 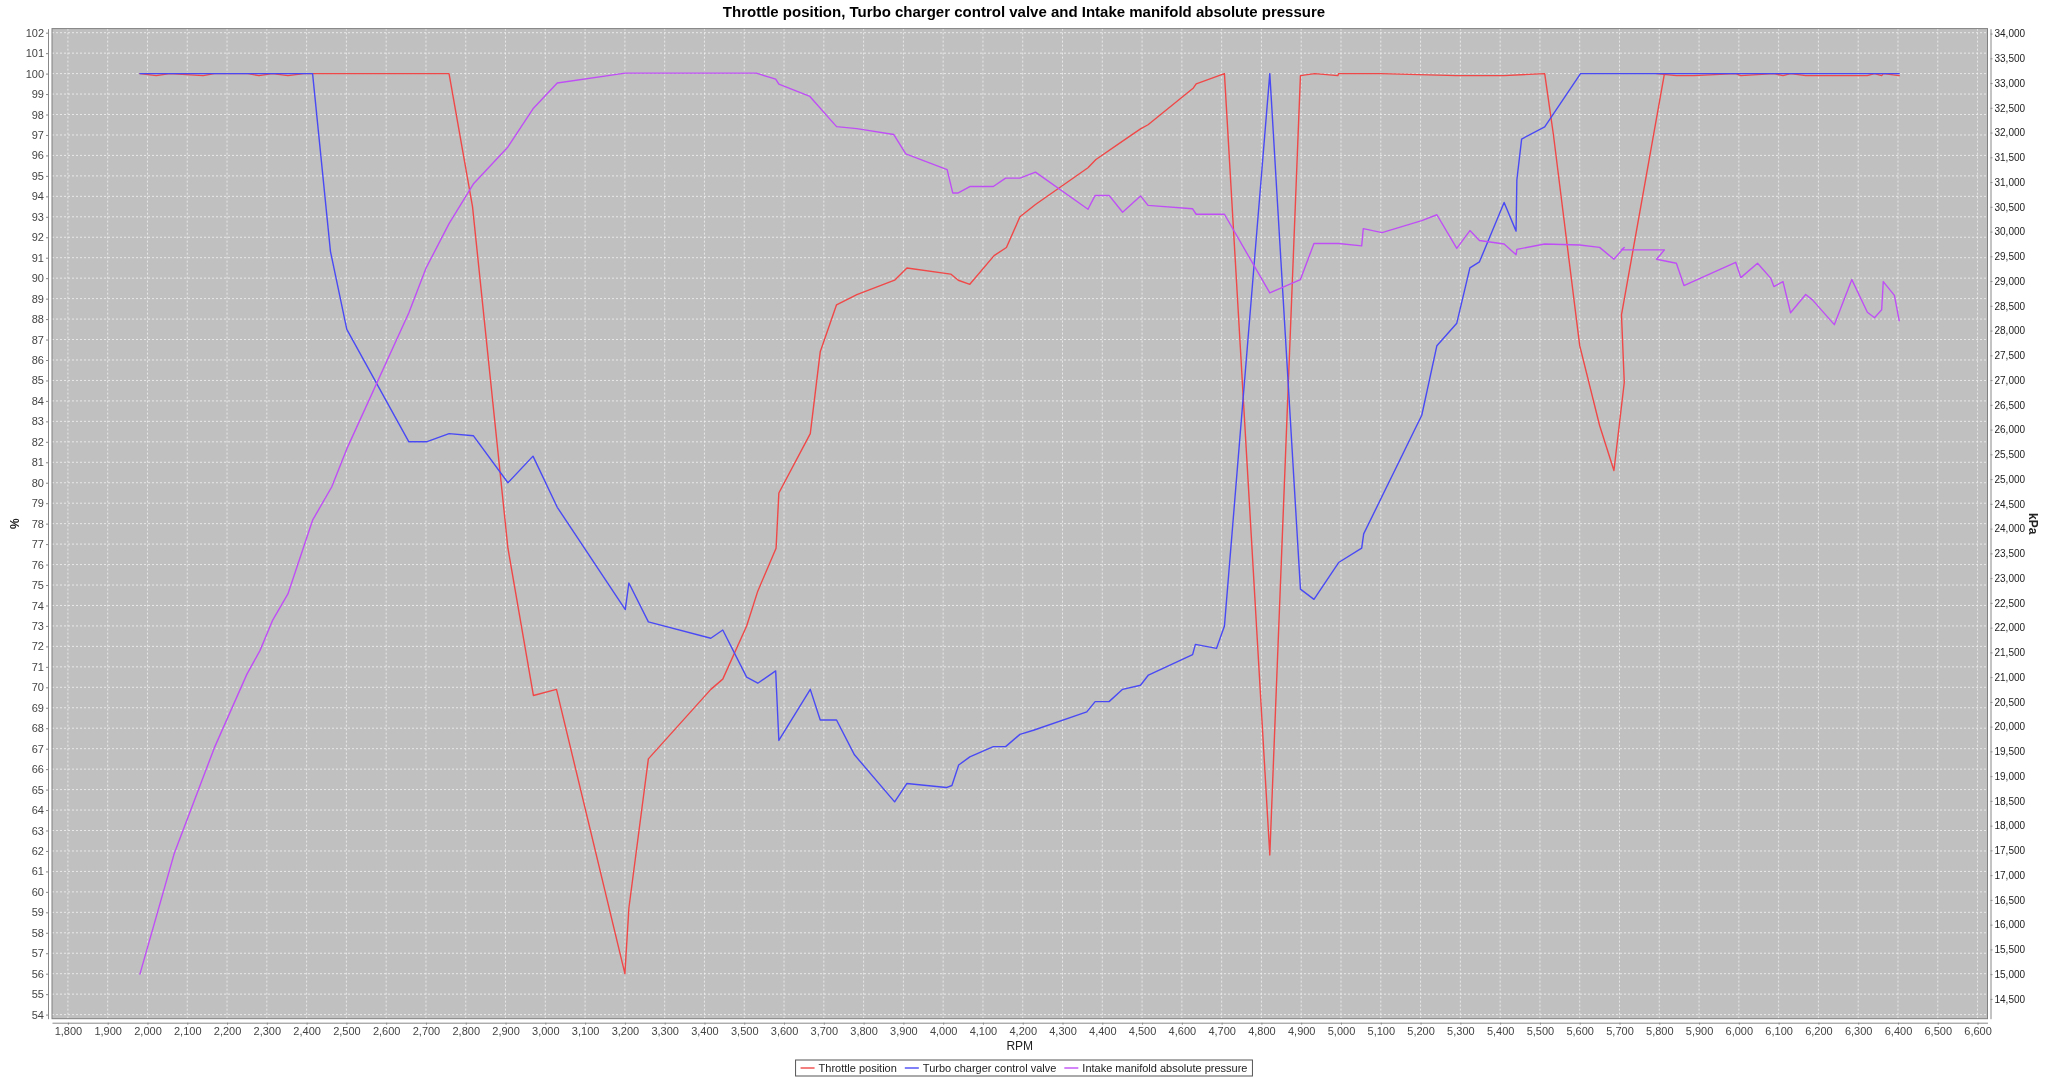 I want to click on y2-tick-label: 19,500, so click(x=2010, y=752).